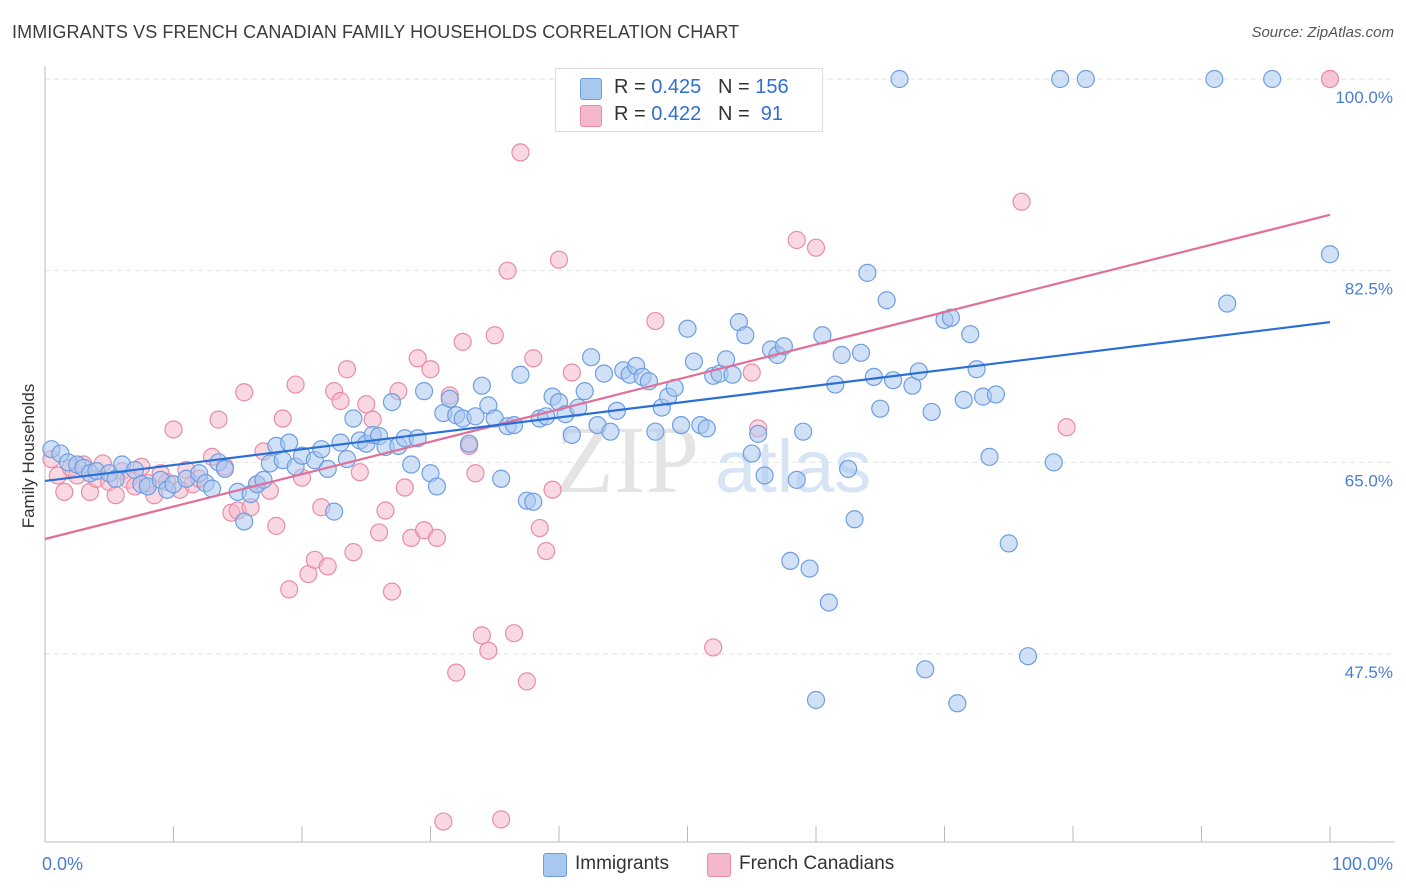 The height and width of the screenshot is (892, 1406). I want to click on bottom-legend-french-canadians: French Canadians, so click(812, 865).